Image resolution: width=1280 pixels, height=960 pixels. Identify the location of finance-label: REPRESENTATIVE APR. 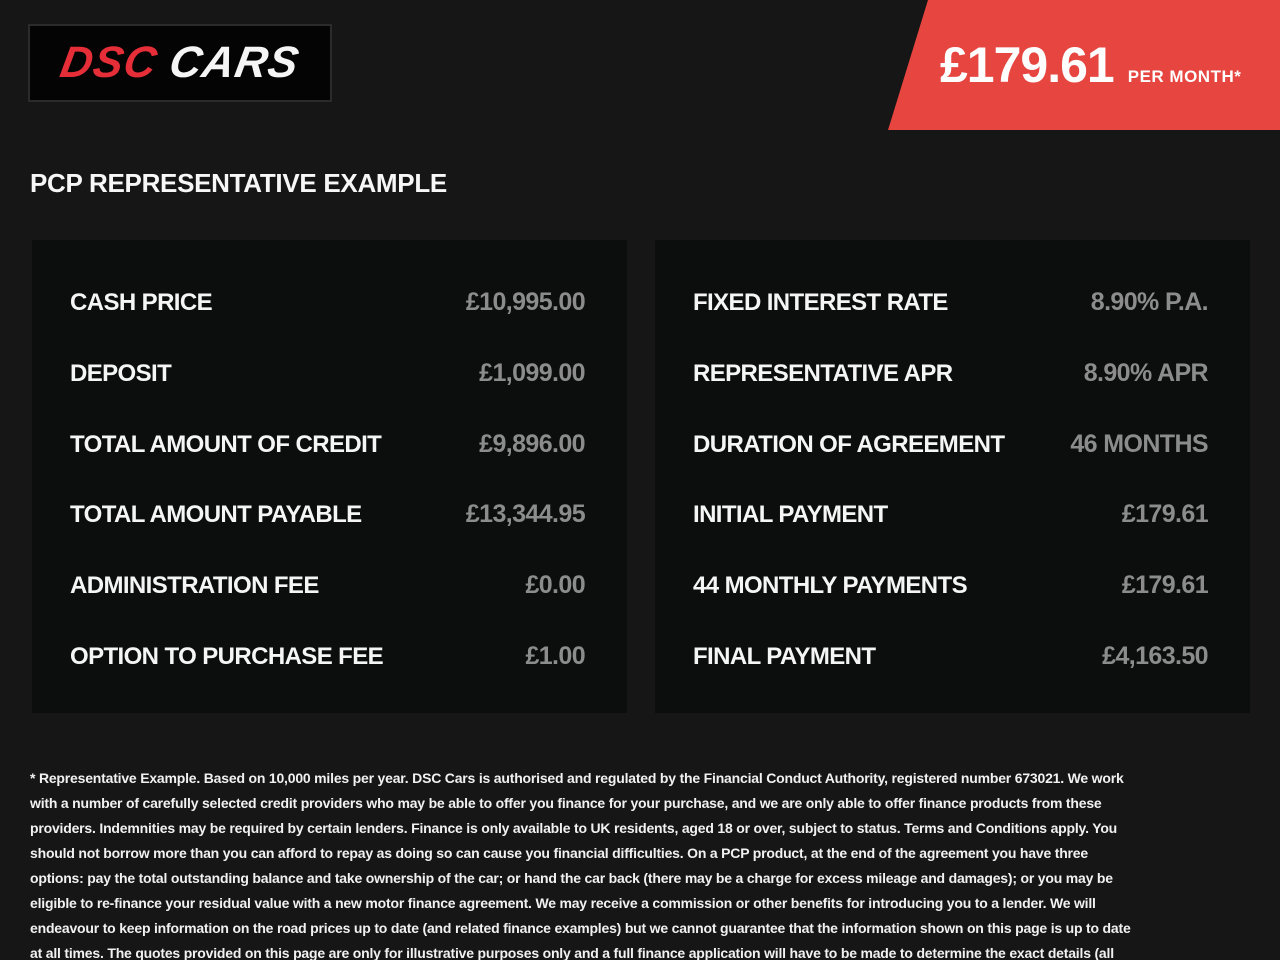
(823, 373).